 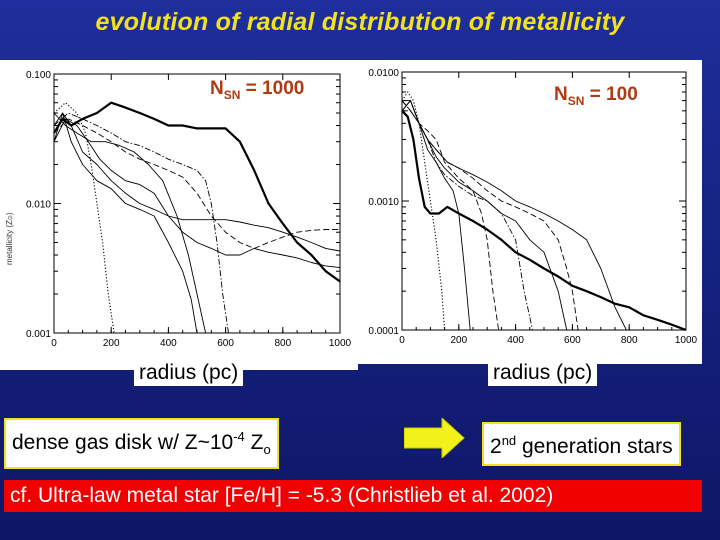 I want to click on x-axis-label-left: radius (pc), so click(x=189, y=373).